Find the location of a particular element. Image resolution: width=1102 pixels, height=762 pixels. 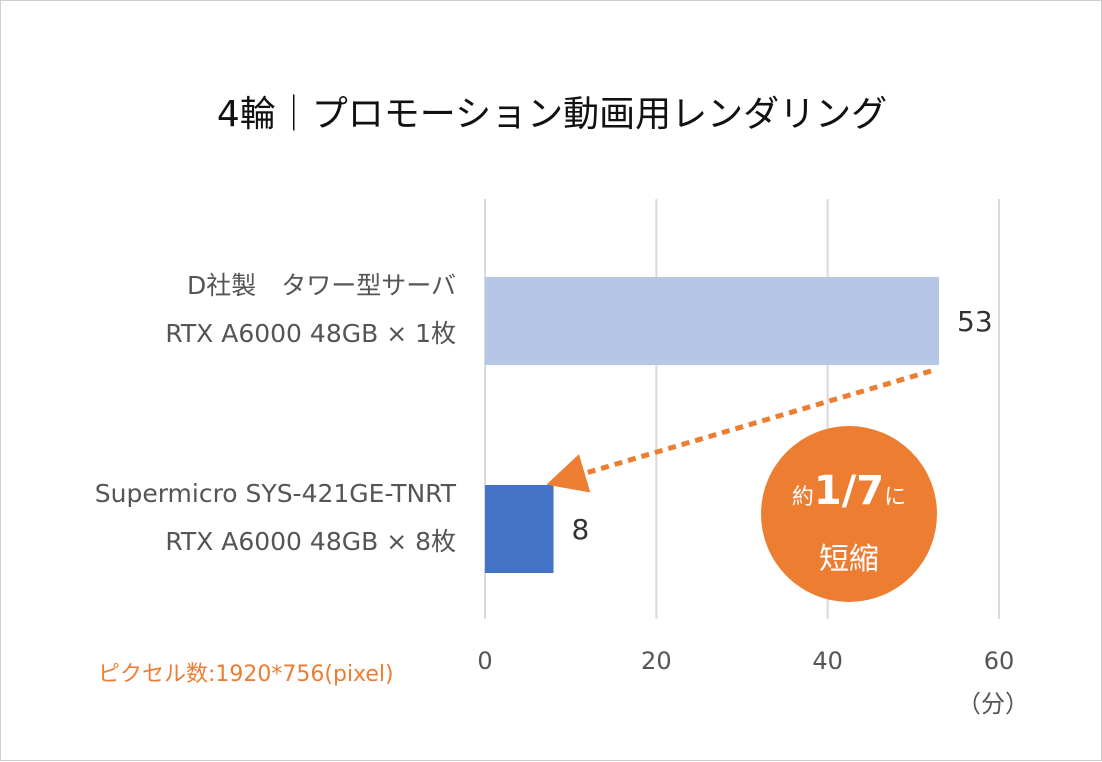

reduction-arrow is located at coordinates (739, 430).